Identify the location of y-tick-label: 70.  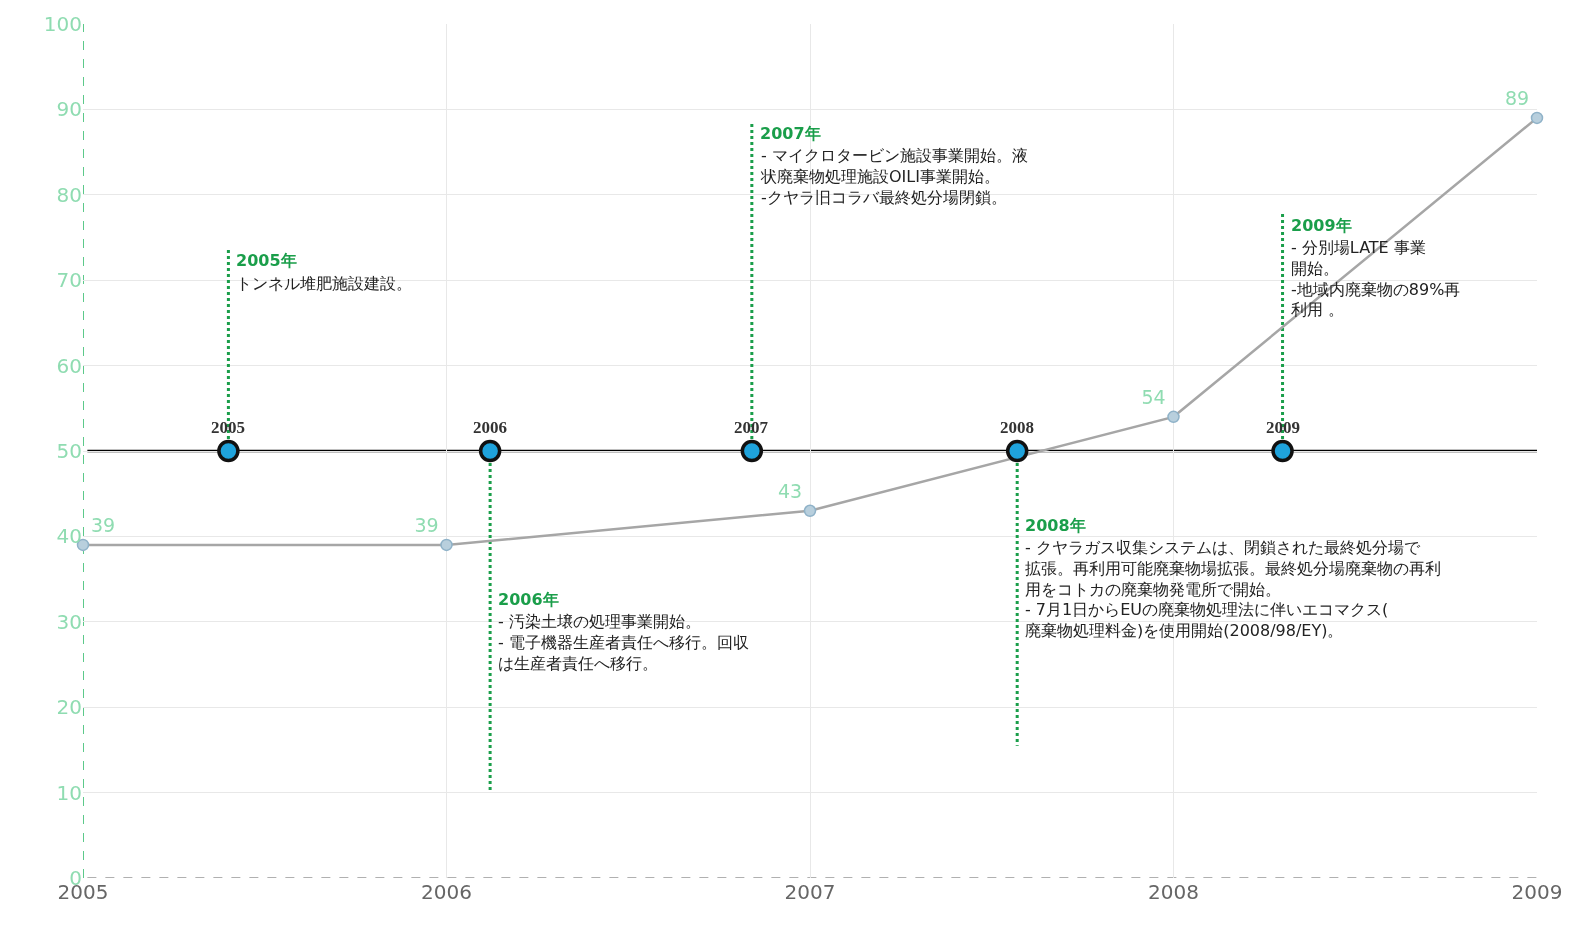
(69, 280).